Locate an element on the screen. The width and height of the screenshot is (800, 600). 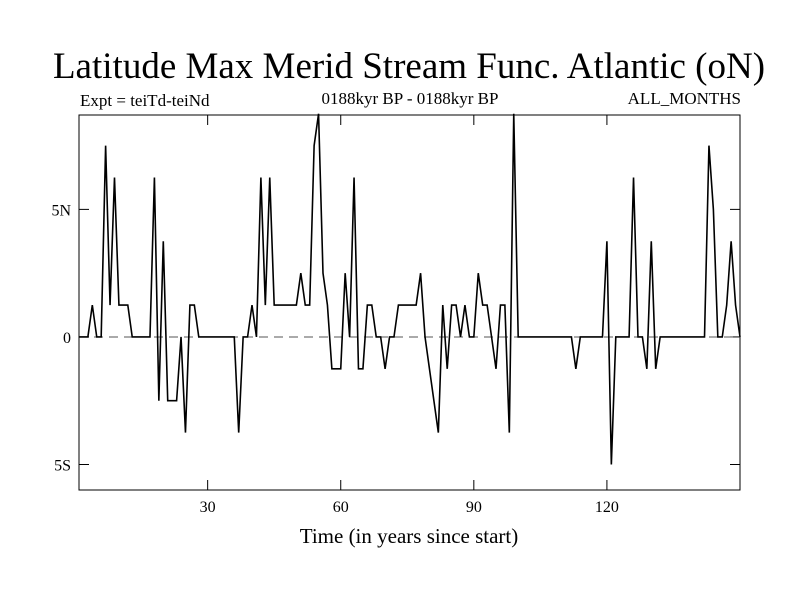
season-label: ALL_MONTHS is located at coordinates (684, 98).